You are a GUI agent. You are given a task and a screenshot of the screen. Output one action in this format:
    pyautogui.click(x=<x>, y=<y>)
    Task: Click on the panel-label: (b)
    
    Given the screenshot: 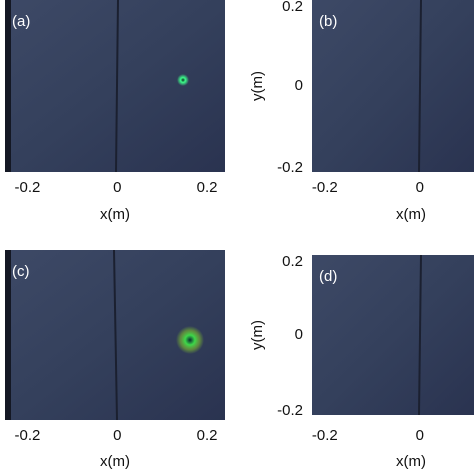 What is the action you would take?
    pyautogui.click(x=328, y=21)
    